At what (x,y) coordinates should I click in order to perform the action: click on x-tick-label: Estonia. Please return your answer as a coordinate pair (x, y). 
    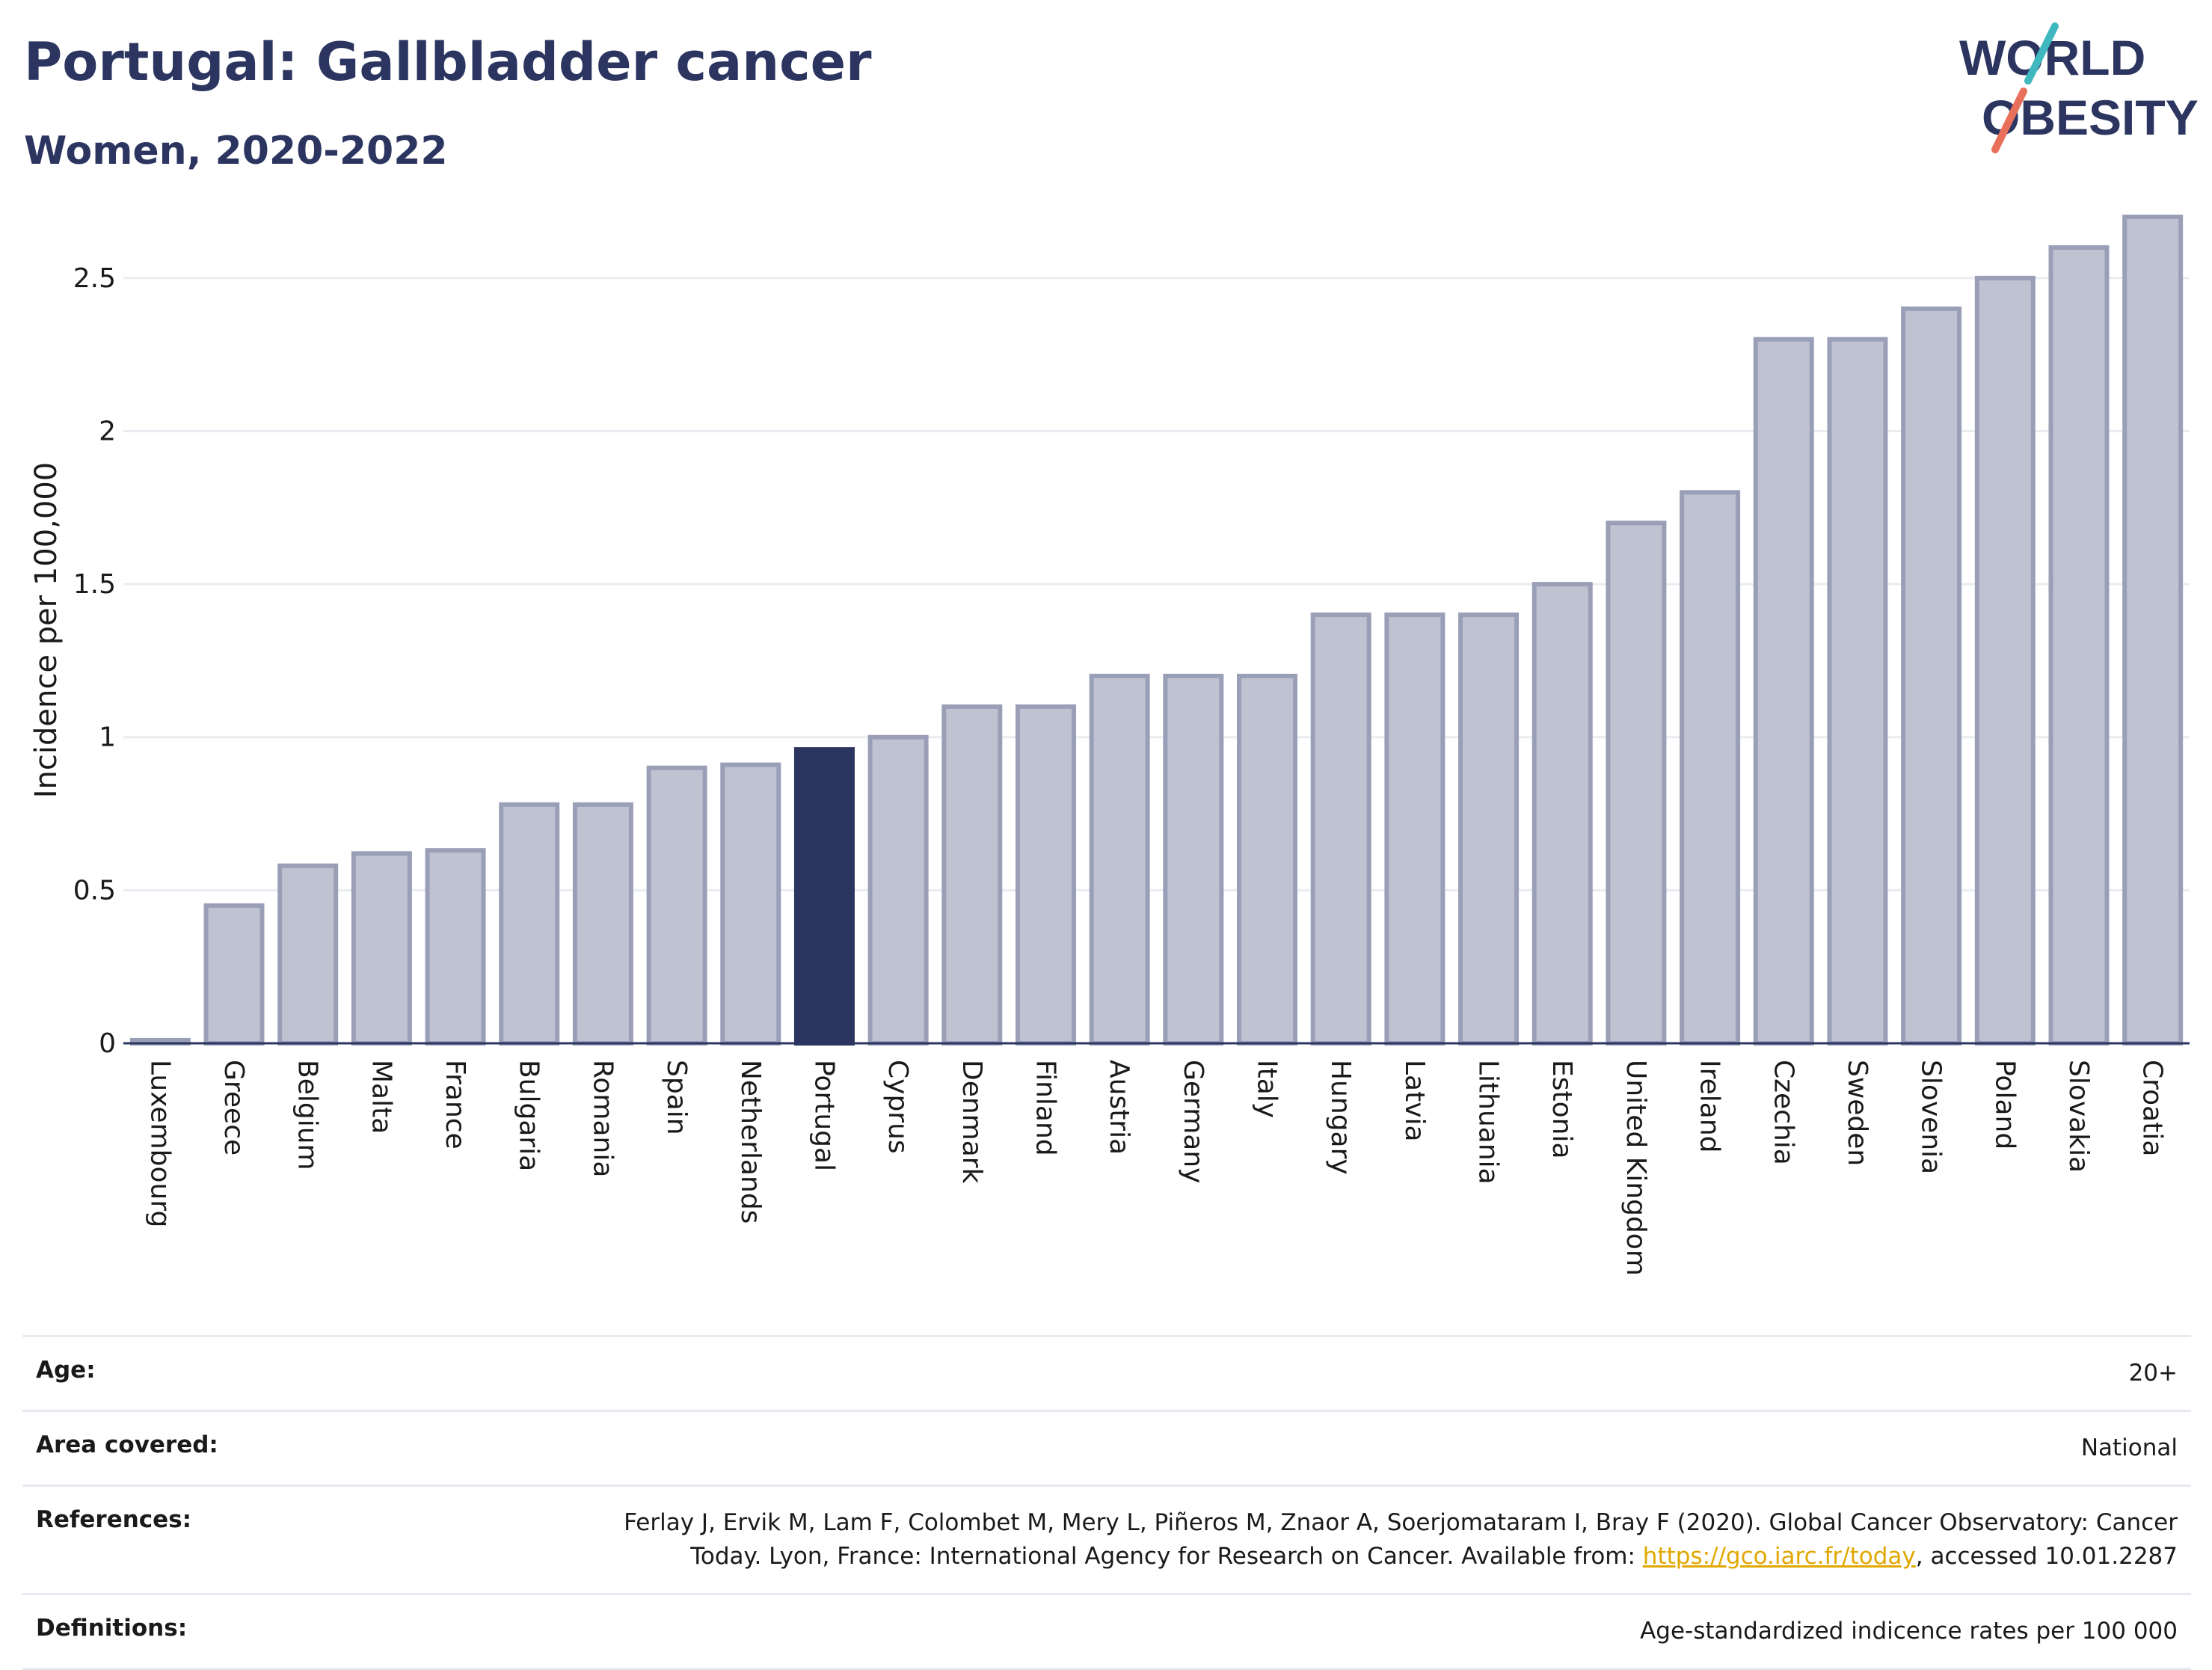
    Looking at the image, I should click on (1561, 1109).